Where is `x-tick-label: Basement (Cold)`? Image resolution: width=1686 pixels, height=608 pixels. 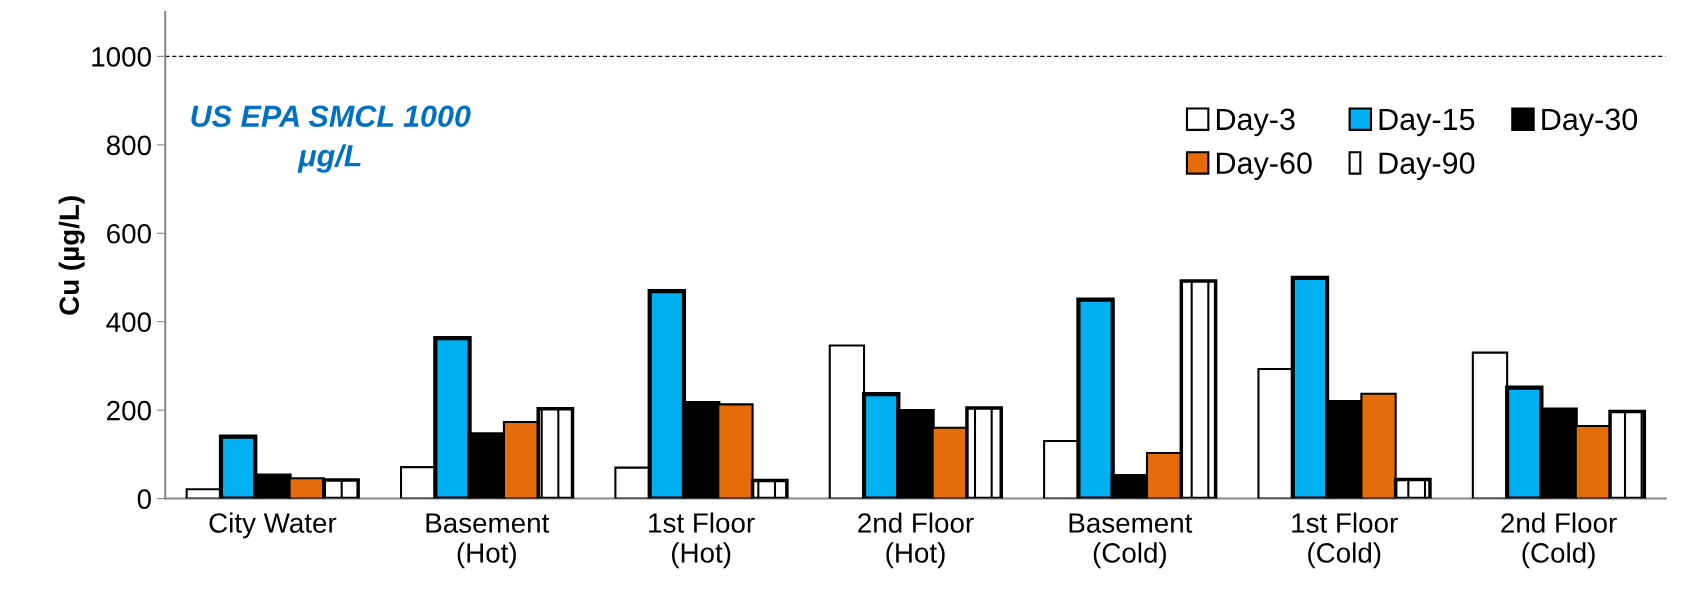
x-tick-label: Basement (Cold) is located at coordinates (1131, 541).